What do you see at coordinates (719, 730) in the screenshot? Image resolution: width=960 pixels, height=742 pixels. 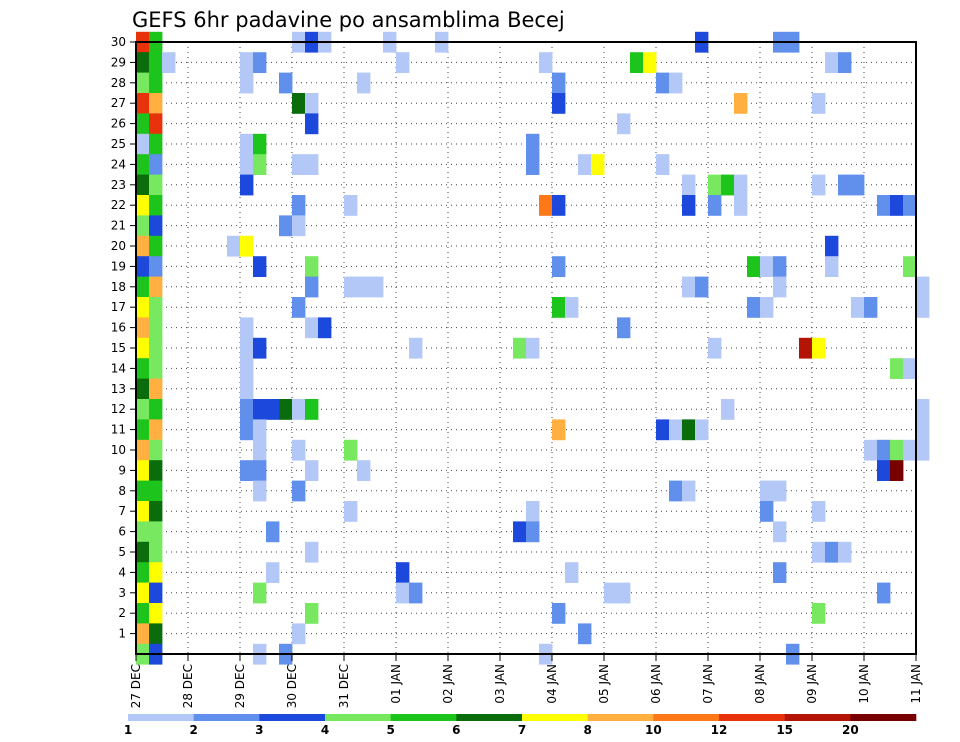 I see `legend-label: 12` at bounding box center [719, 730].